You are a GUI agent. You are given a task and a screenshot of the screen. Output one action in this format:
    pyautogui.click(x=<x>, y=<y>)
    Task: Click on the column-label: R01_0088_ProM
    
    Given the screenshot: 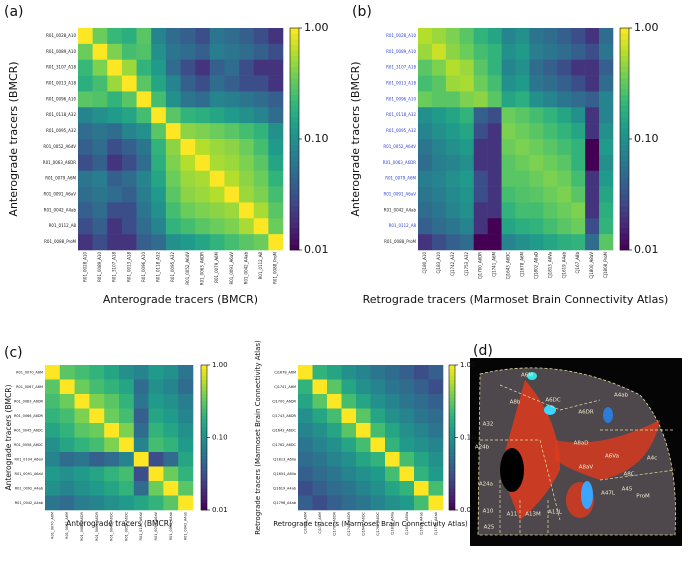 What is the action you would take?
    pyautogui.click(x=275, y=267)
    